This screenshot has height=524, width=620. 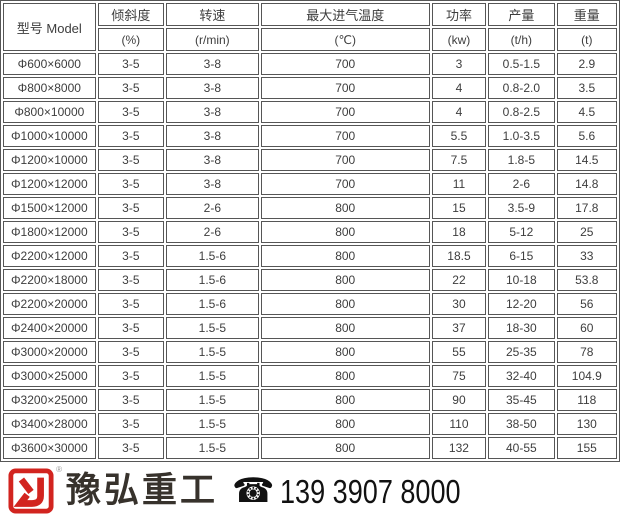 I want to click on model-cell: Φ1000×10000, so click(x=49, y=136).